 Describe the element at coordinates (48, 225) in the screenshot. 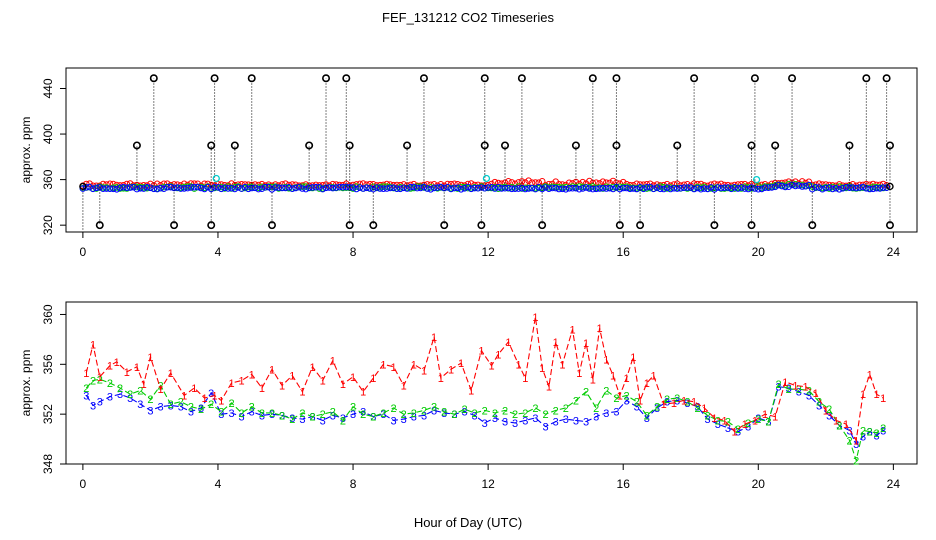

I see `y-tick-label: 320` at that location.